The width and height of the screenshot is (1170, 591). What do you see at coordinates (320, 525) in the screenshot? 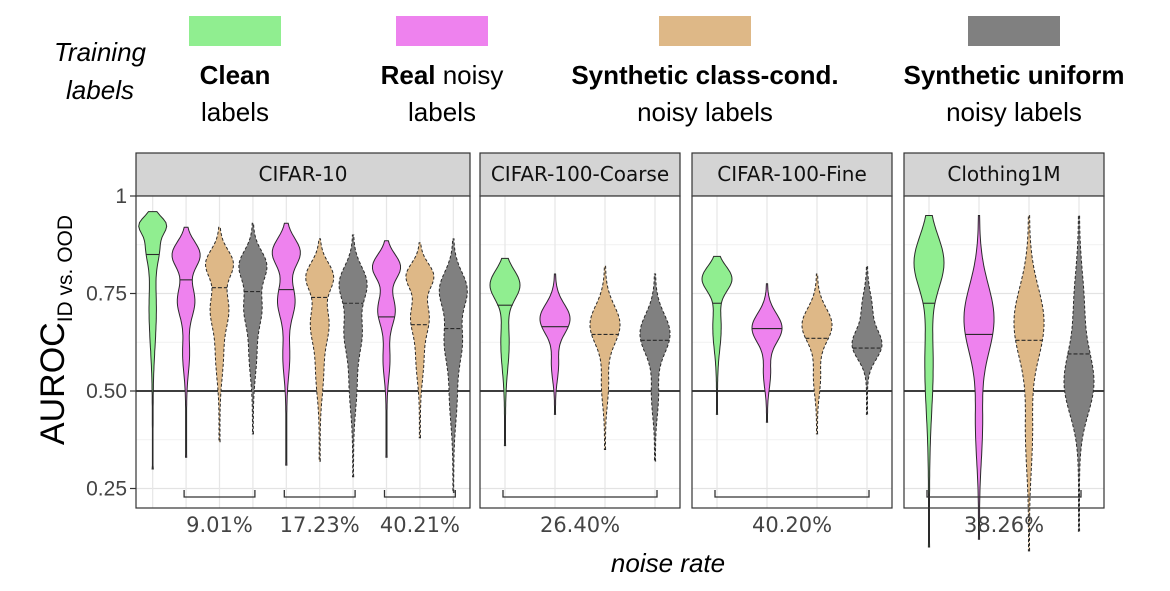
I see `noise-rate-label: 17.23%` at bounding box center [320, 525].